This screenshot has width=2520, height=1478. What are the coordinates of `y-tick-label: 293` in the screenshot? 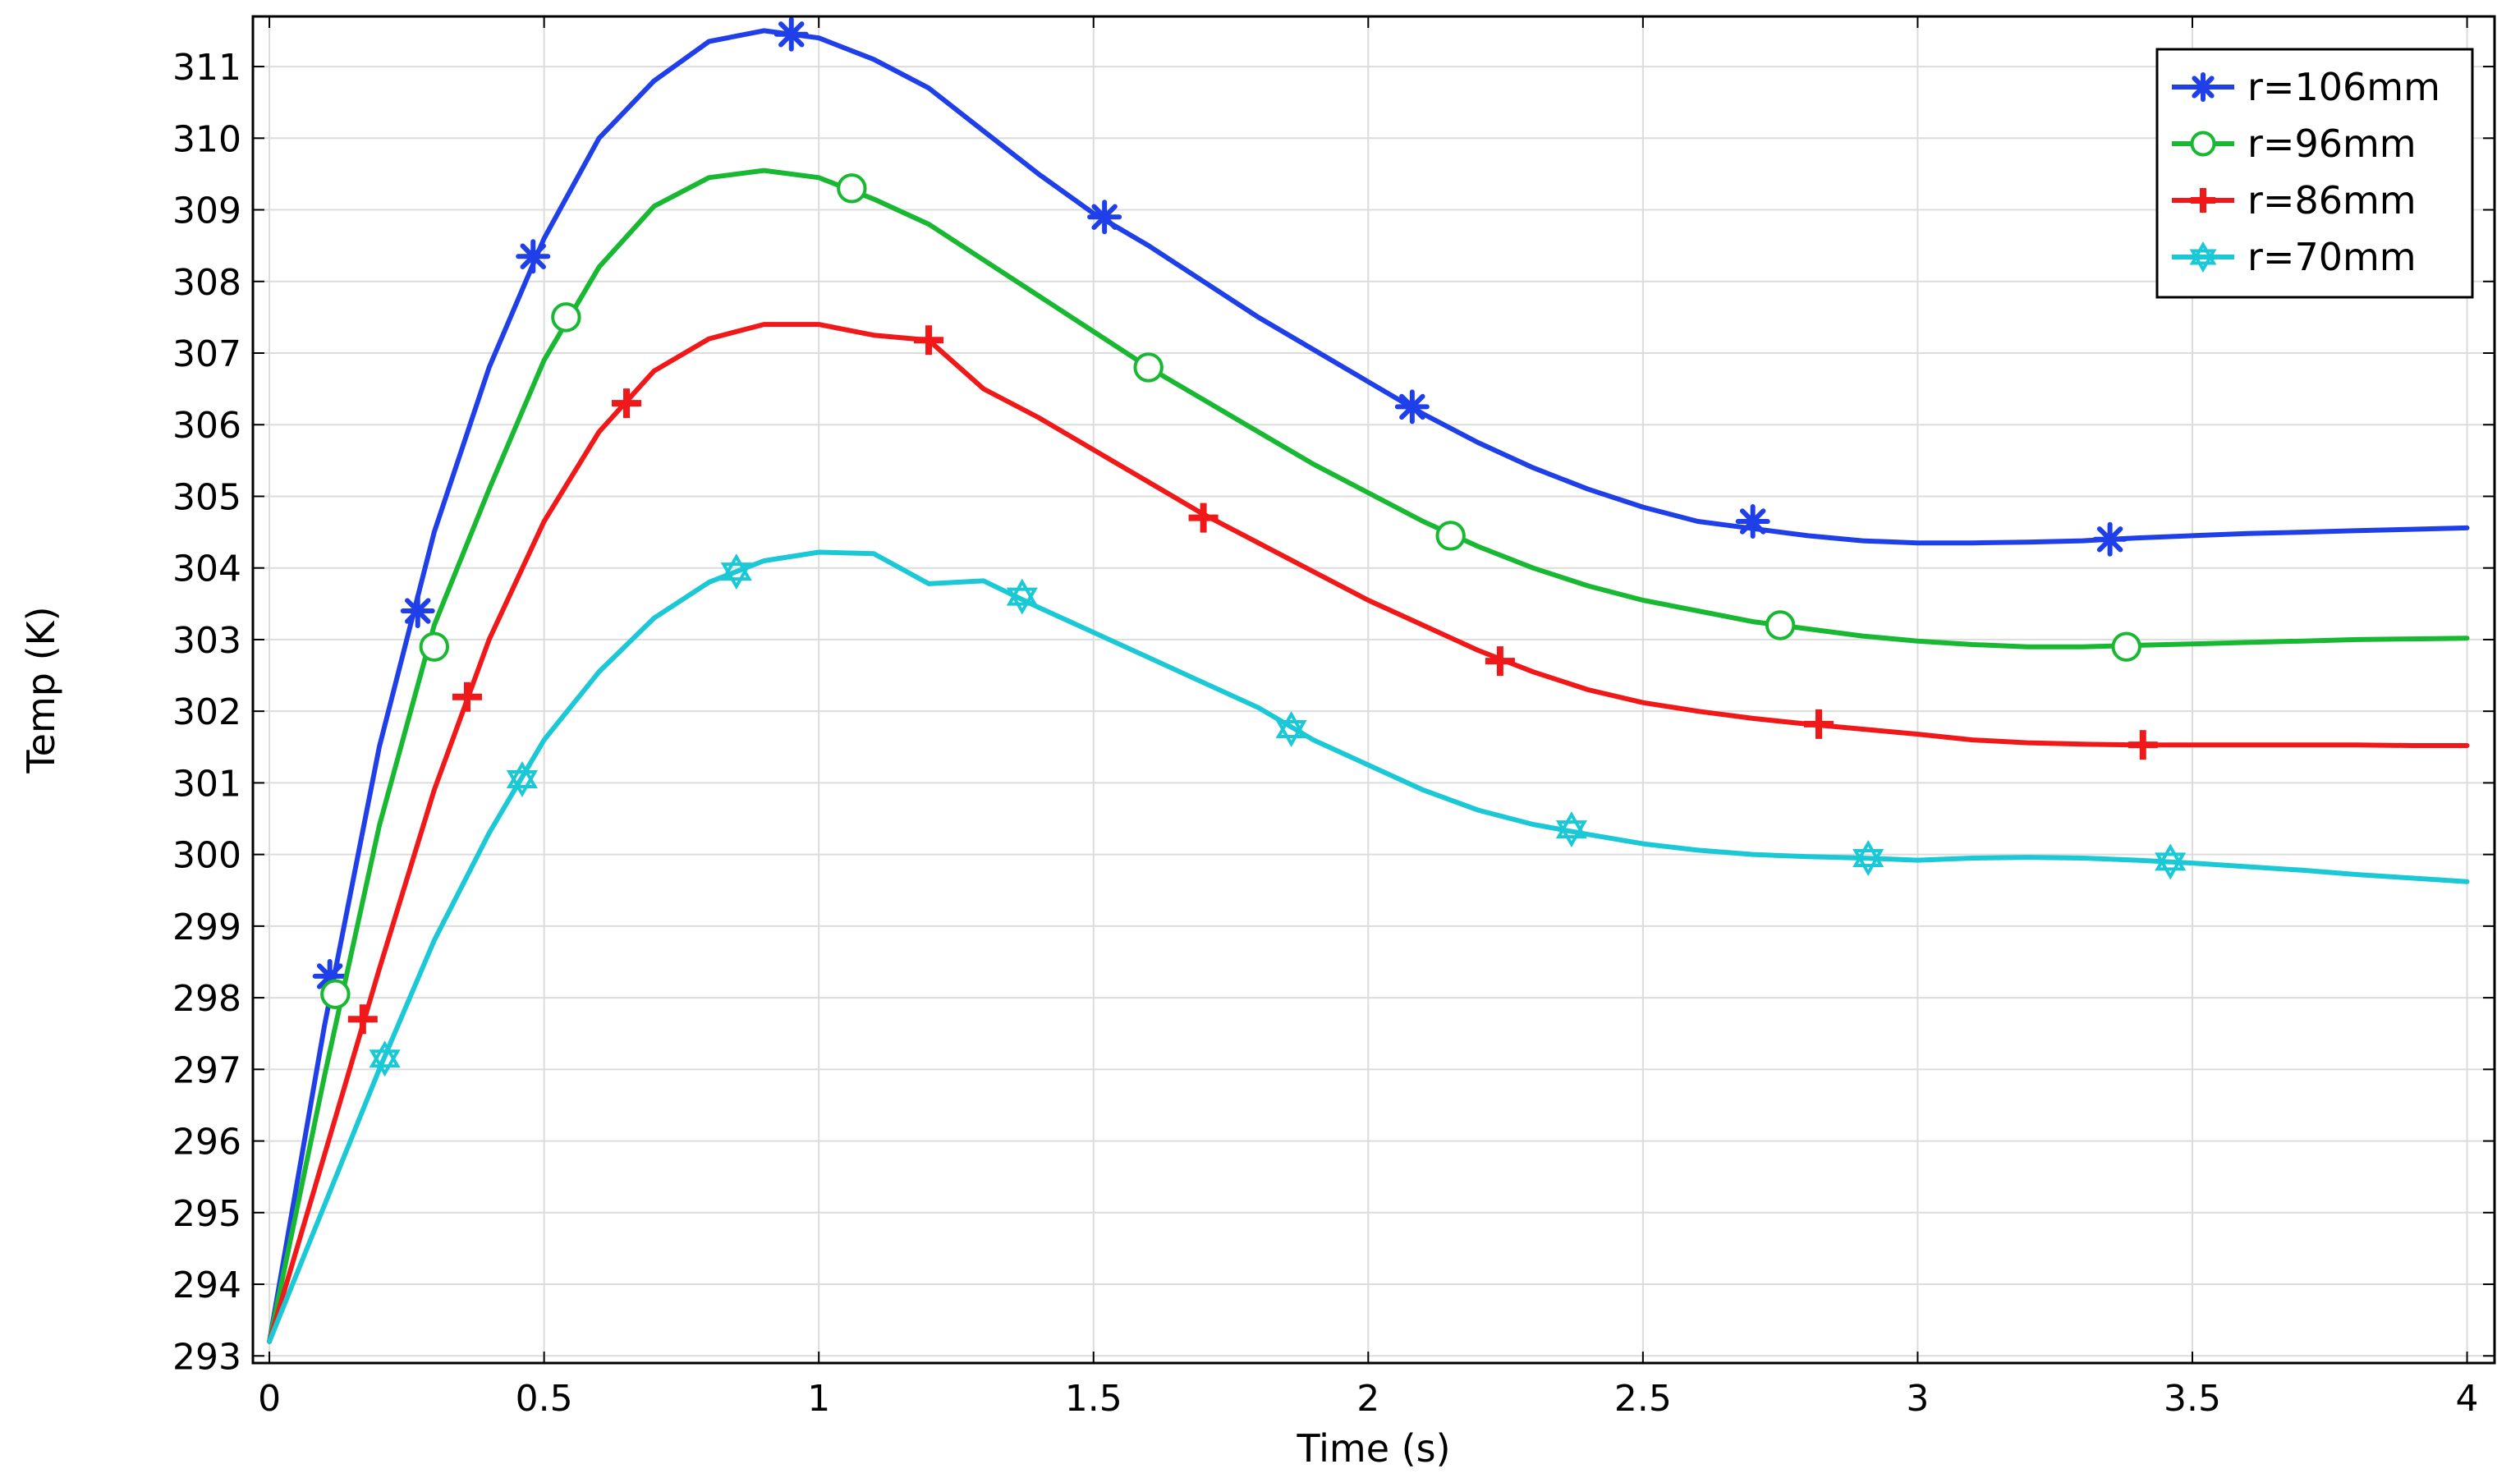 It's located at (206, 1357).